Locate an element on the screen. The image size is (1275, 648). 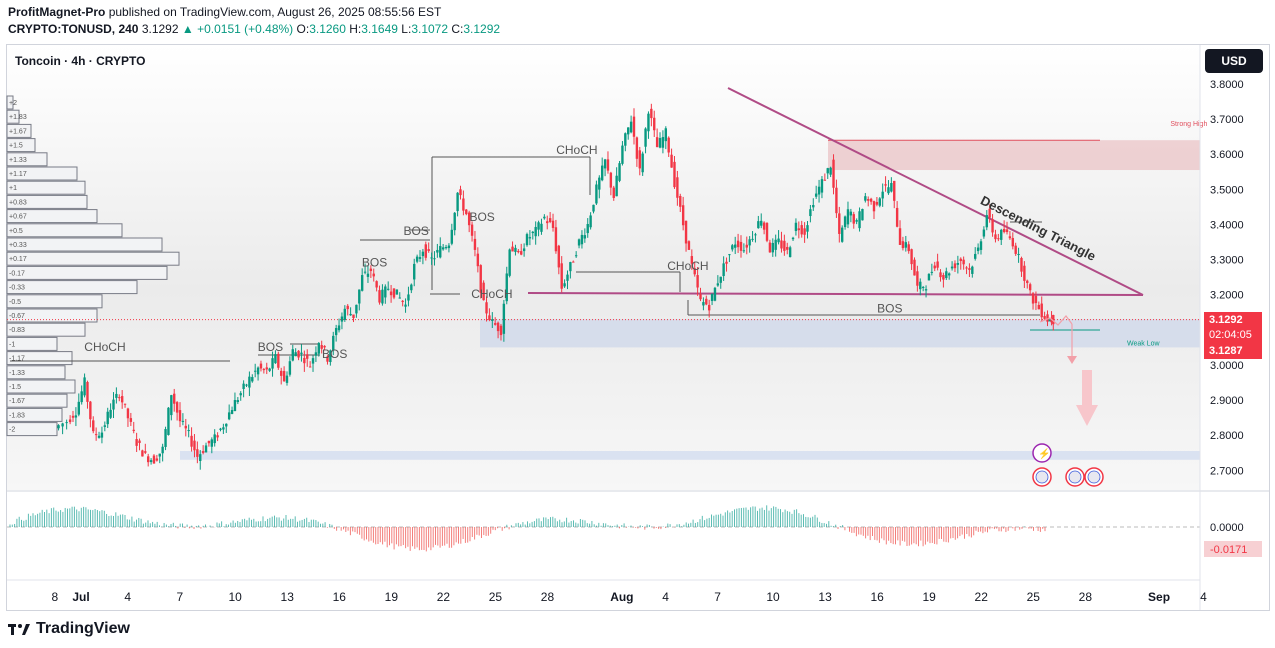
volume-profile-label: +0.33 is located at coordinates (18, 245).